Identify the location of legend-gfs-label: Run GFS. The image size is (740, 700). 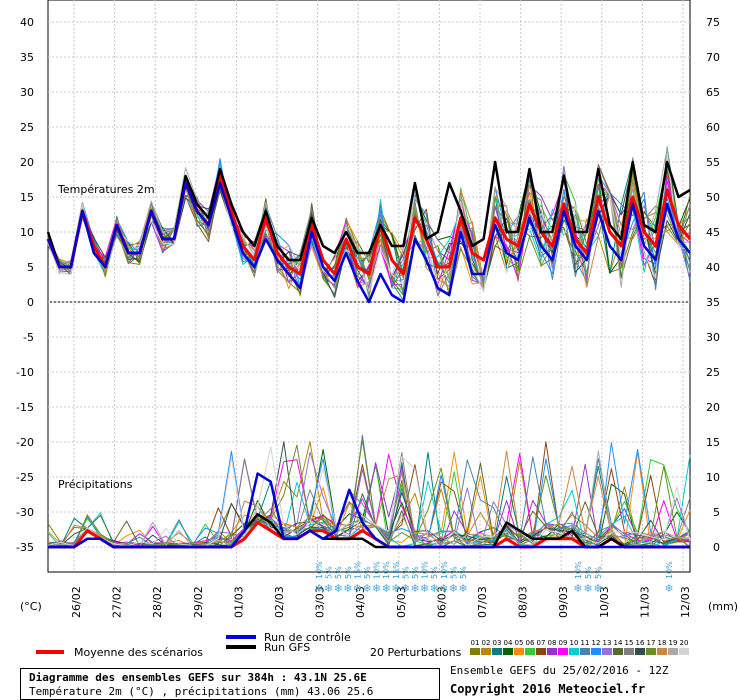
(287, 647).